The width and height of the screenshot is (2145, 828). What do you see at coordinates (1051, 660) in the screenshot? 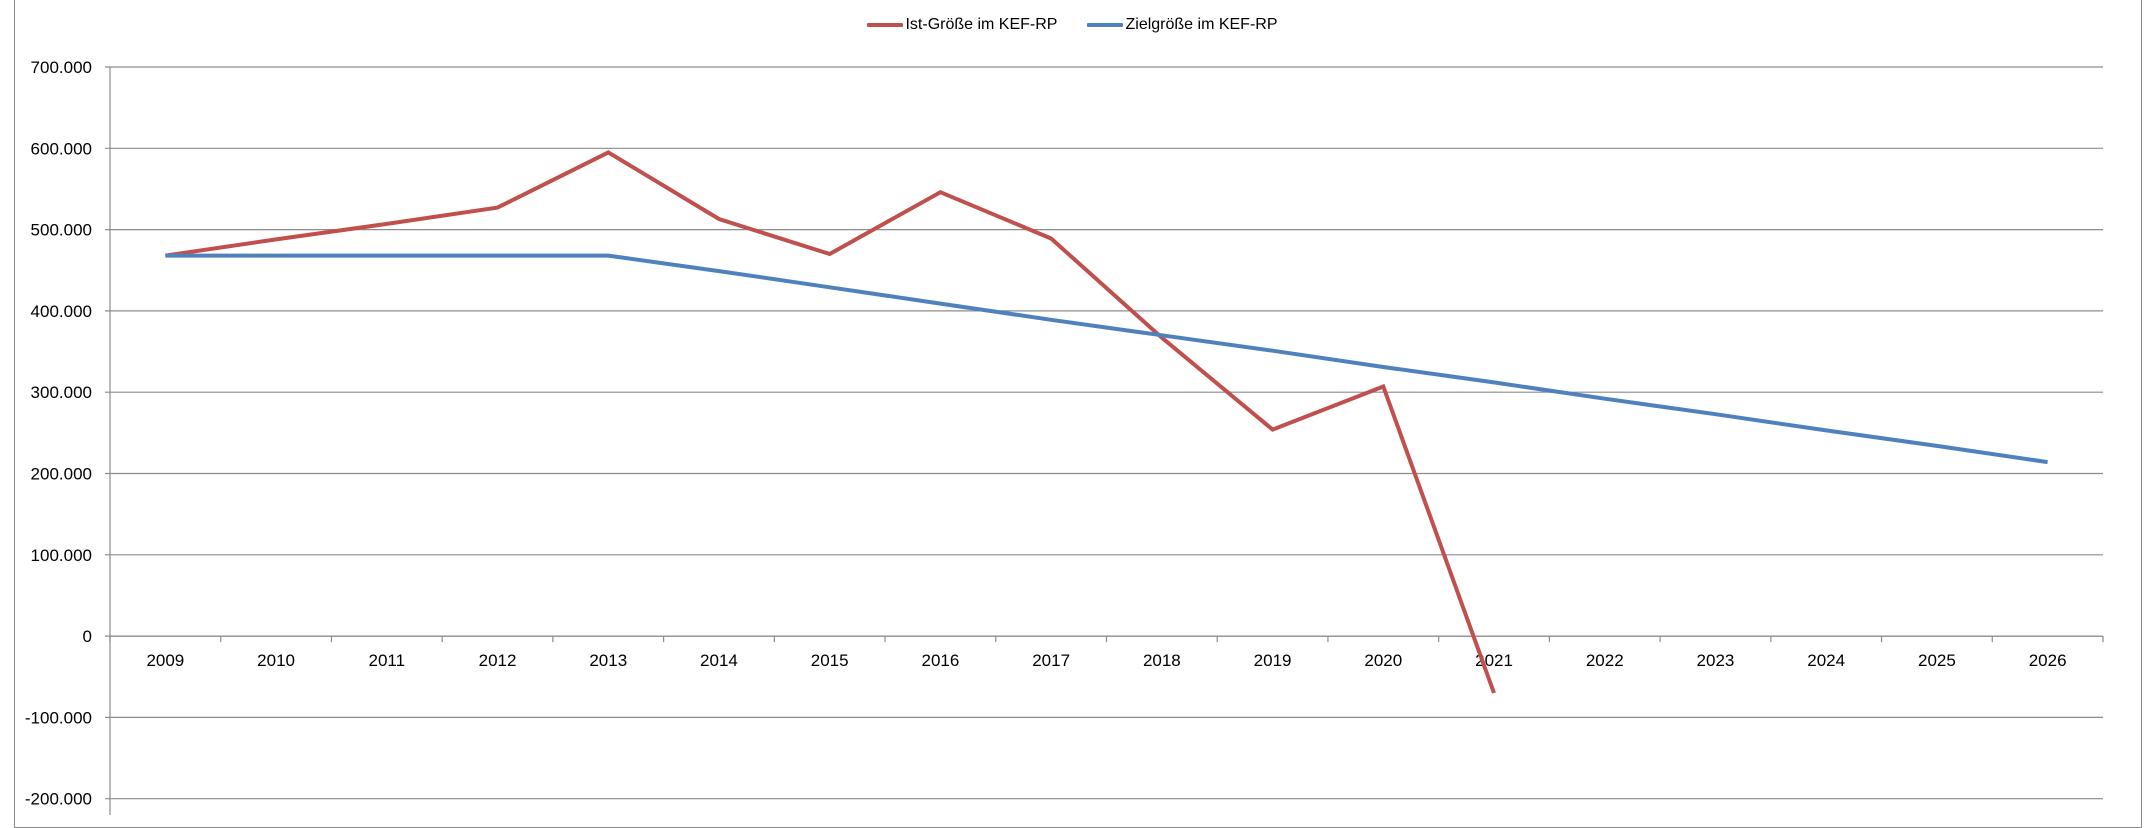
I see `x-tick-label: 2017` at bounding box center [1051, 660].